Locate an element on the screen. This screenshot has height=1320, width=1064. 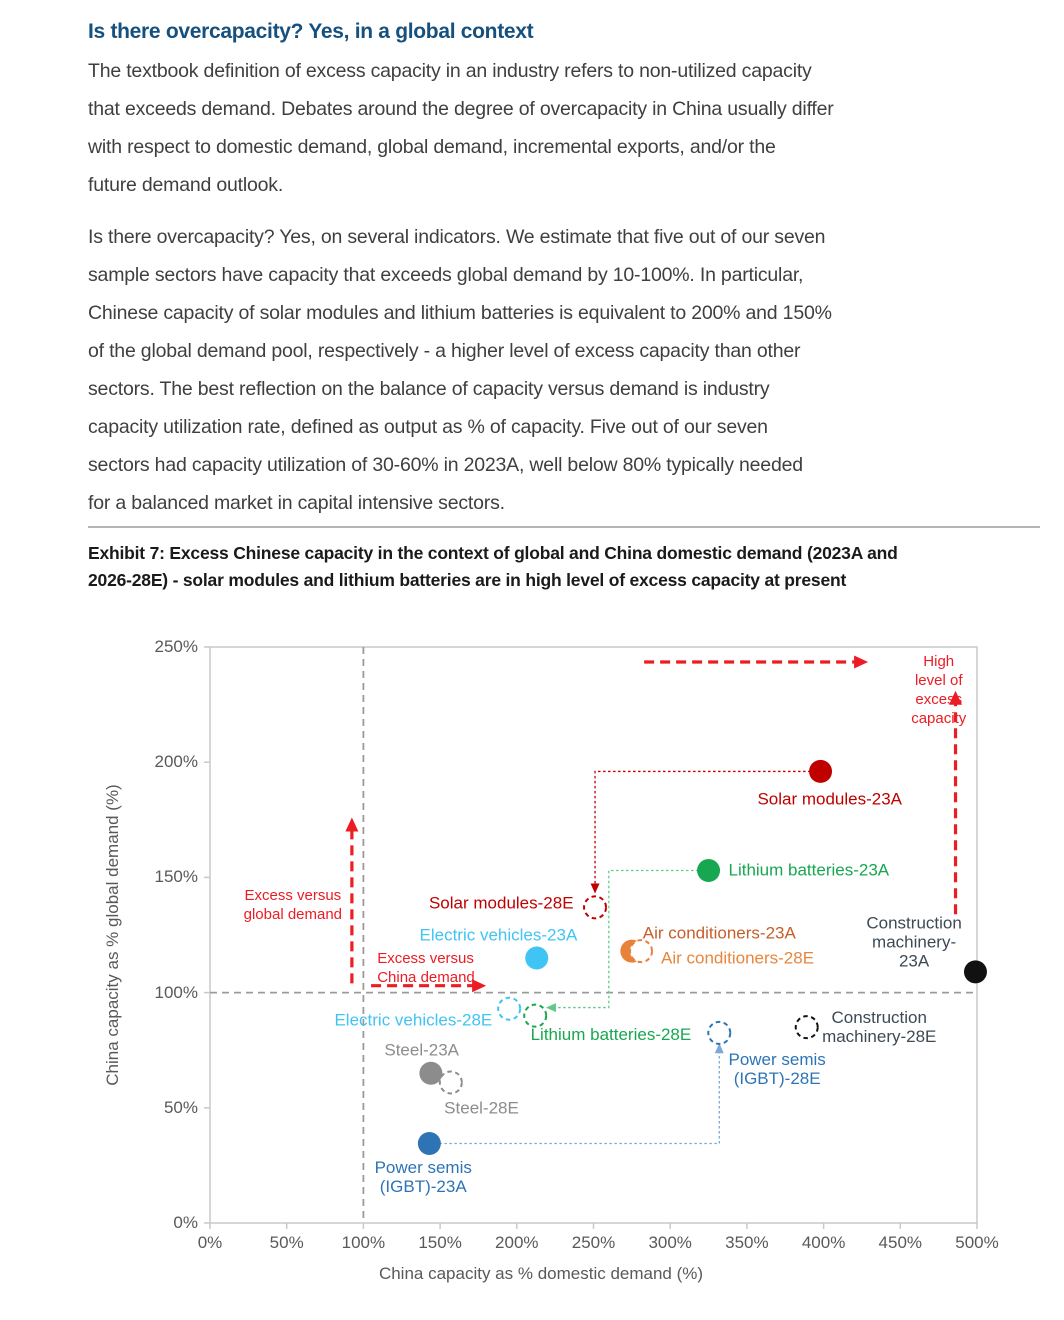
x-axis-title: China capacity as % domestic demand (%) is located at coordinates (541, 1273).